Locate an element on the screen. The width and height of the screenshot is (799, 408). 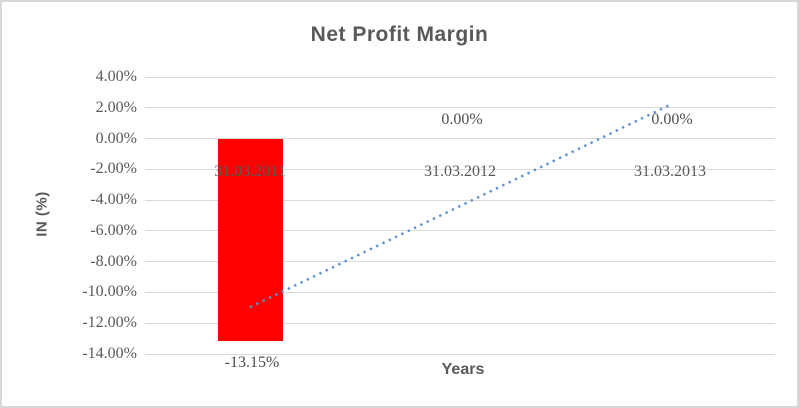
y-tick-label: -8.00% is located at coordinates (113, 261).